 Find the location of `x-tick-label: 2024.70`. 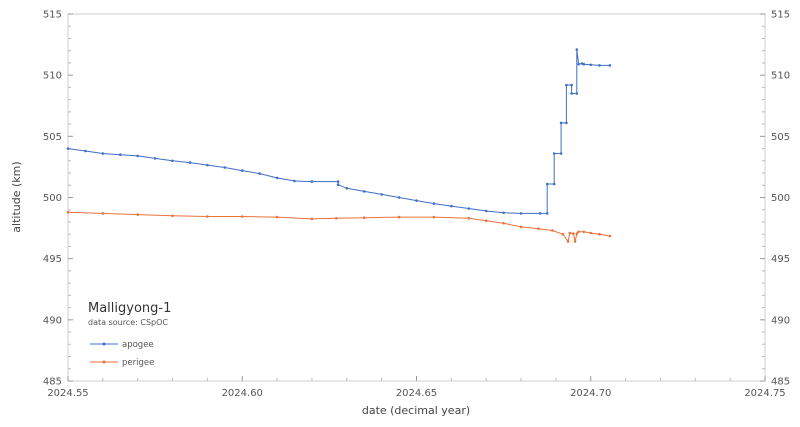

x-tick-label: 2024.70 is located at coordinates (590, 393).